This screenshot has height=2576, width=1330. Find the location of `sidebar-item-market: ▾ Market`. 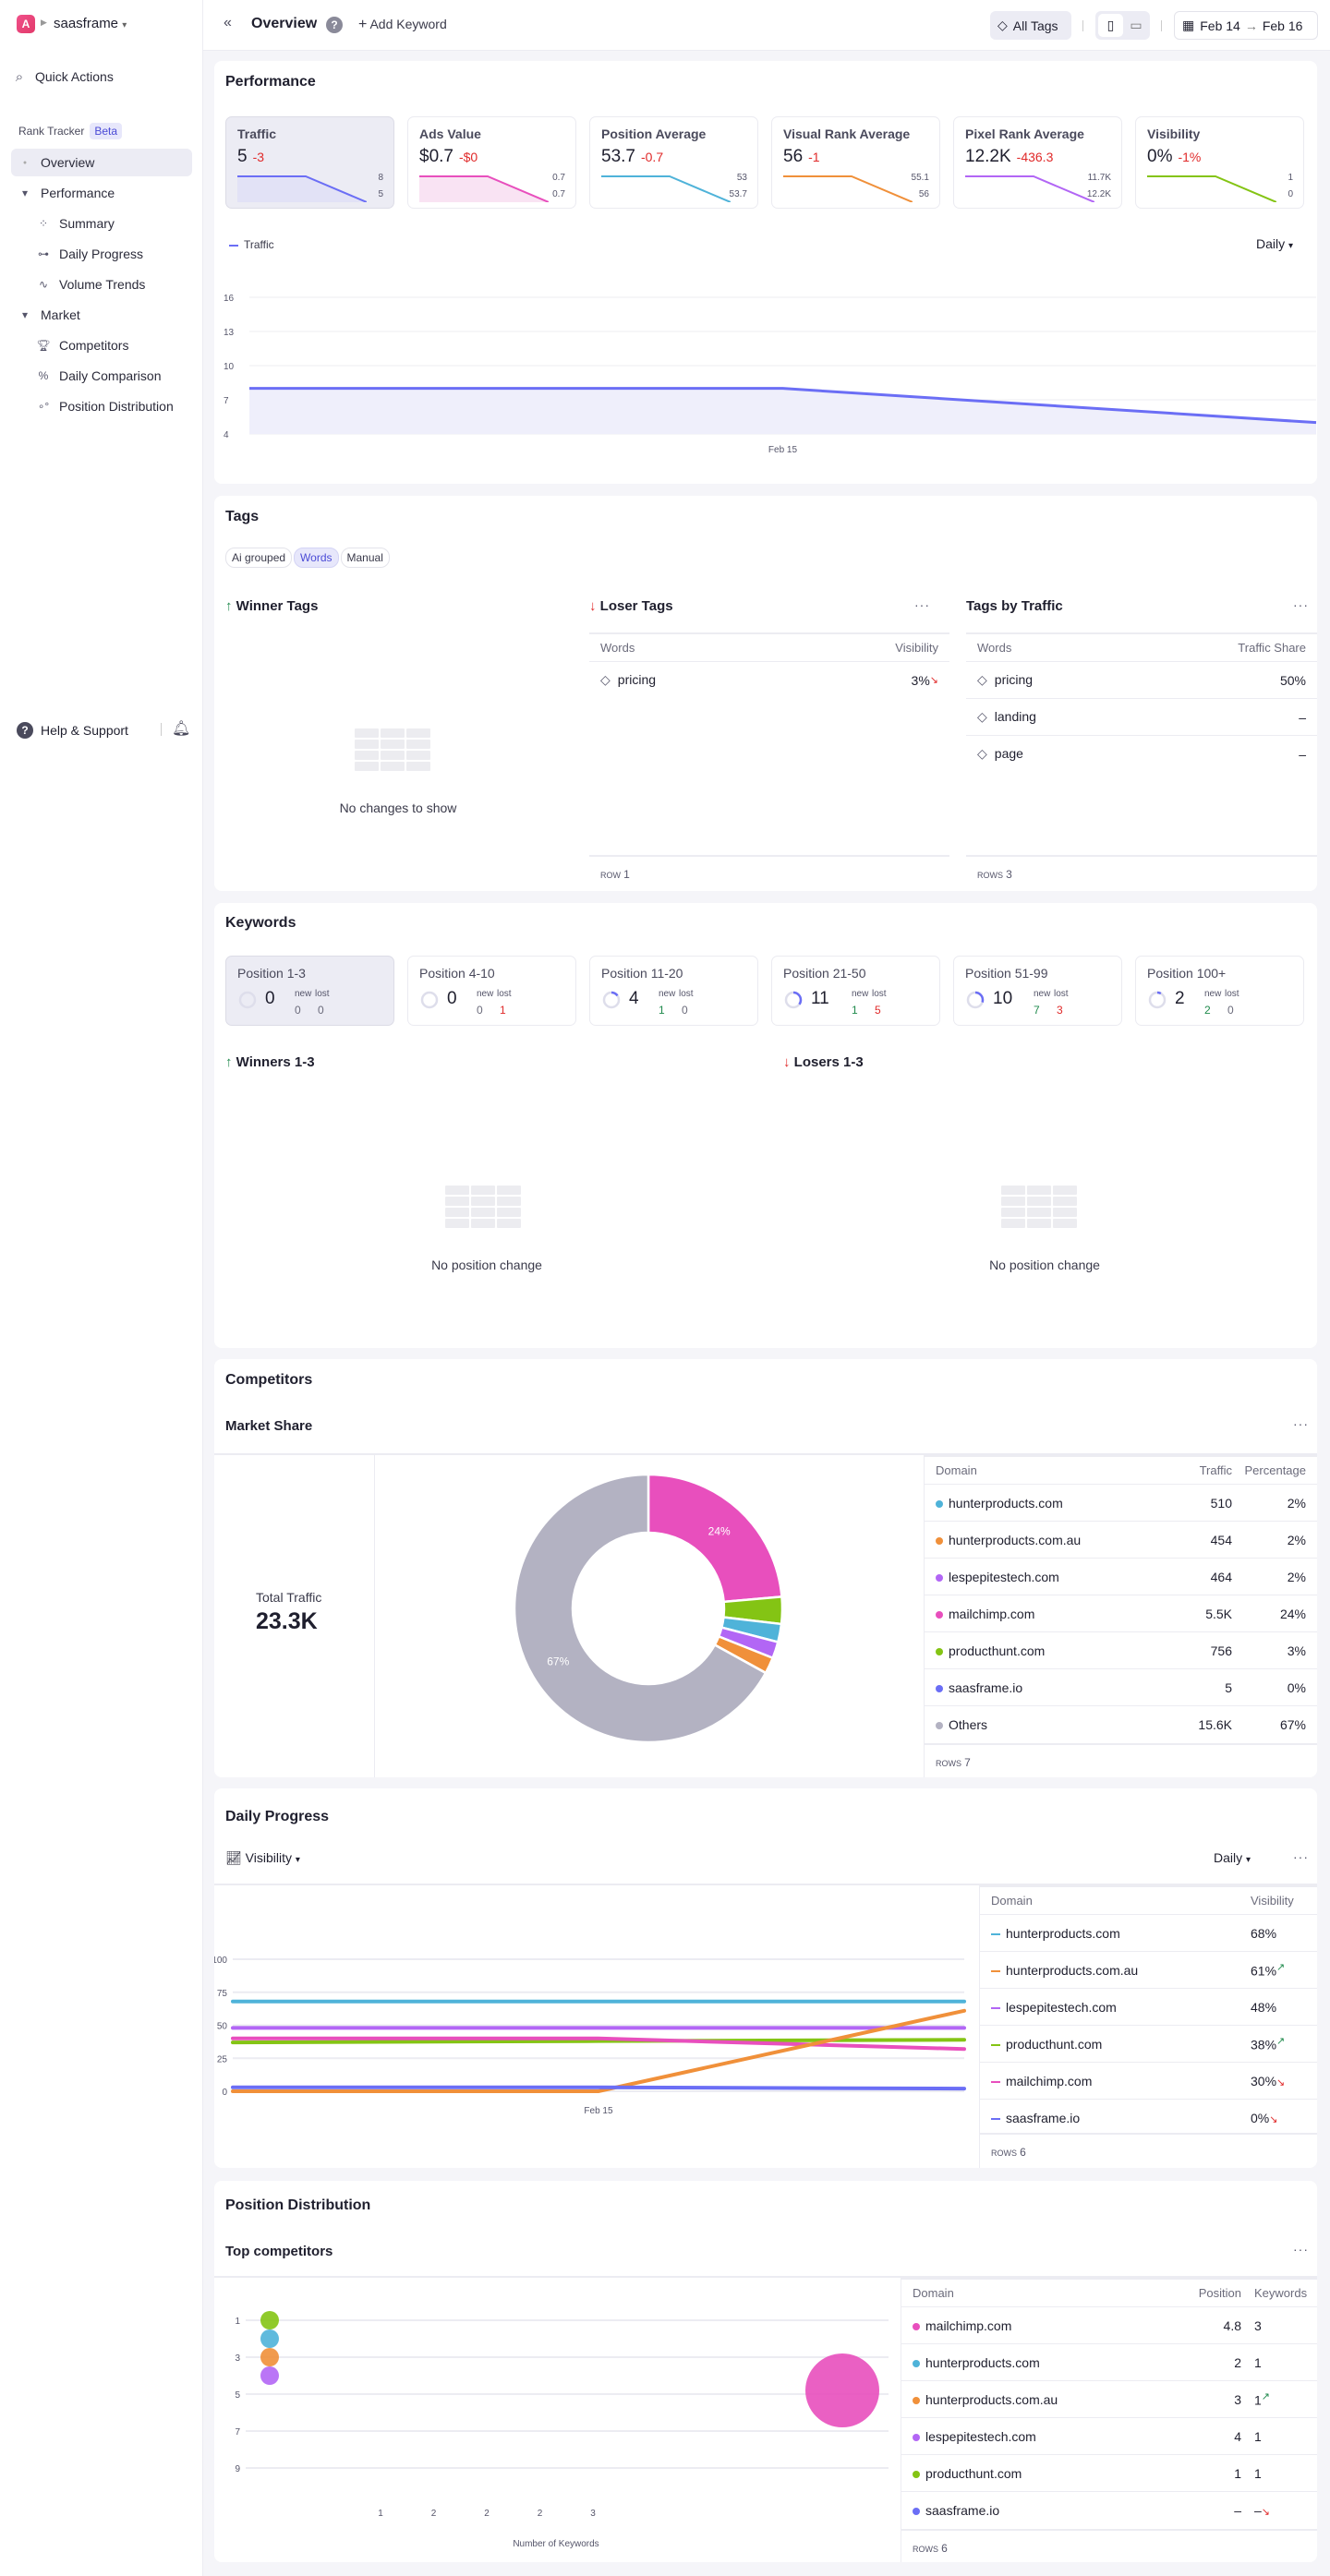

sidebar-item-market: ▾ Market is located at coordinates (101, 315).